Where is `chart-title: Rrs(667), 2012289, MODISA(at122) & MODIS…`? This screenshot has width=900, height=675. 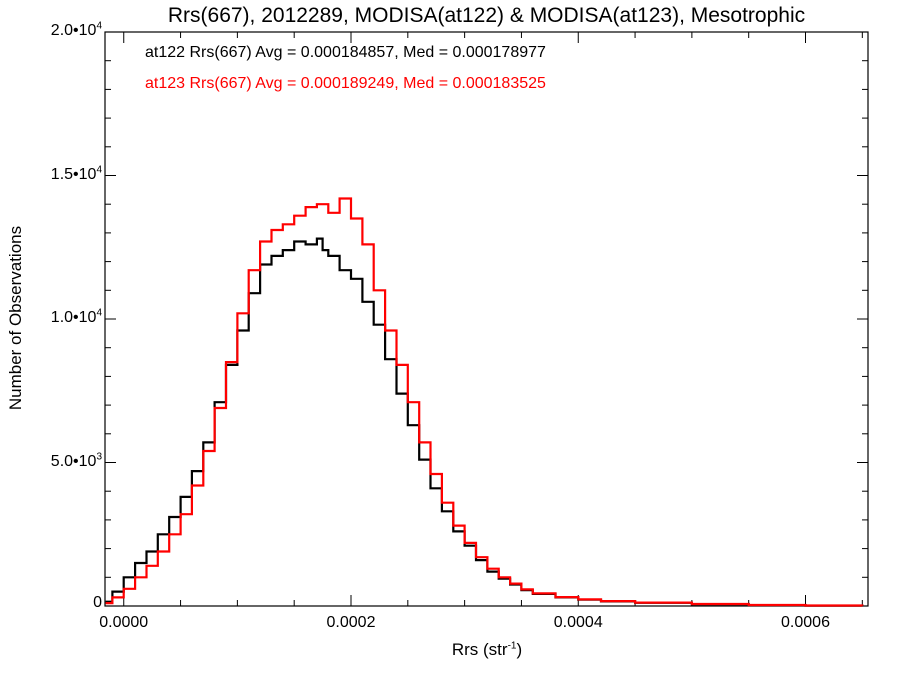
chart-title: Rrs(667), 2012289, MODISA(at122) & MODIS… is located at coordinates (486, 15).